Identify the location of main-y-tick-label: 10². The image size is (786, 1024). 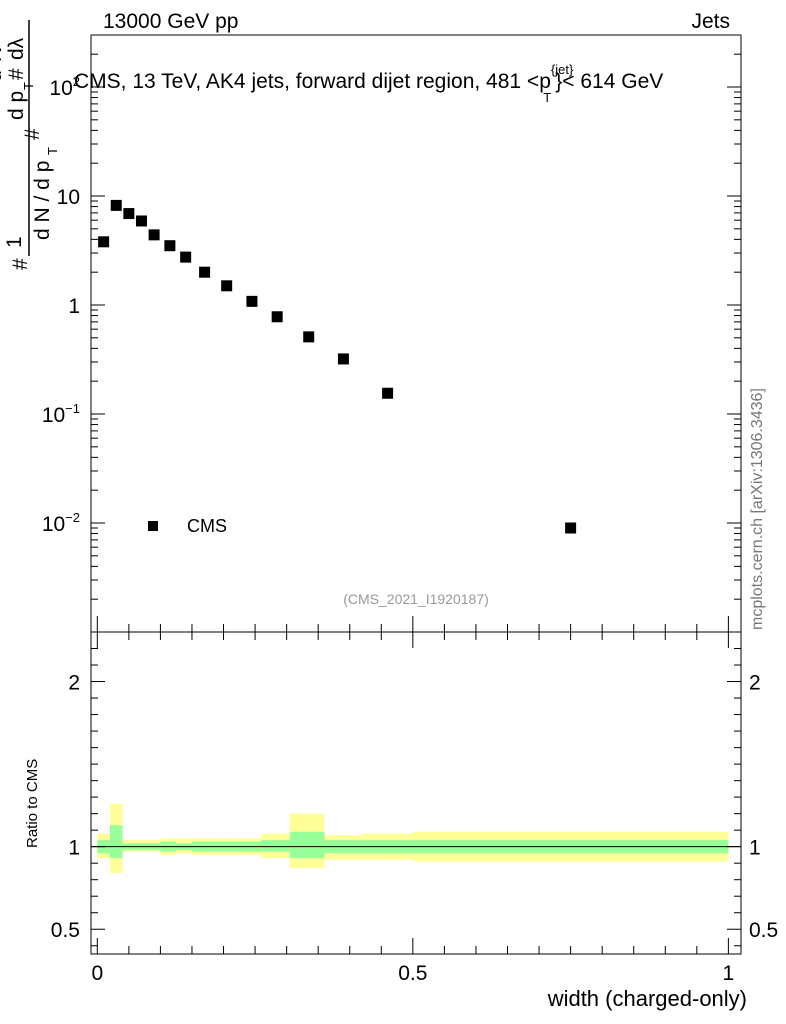
(64, 87).